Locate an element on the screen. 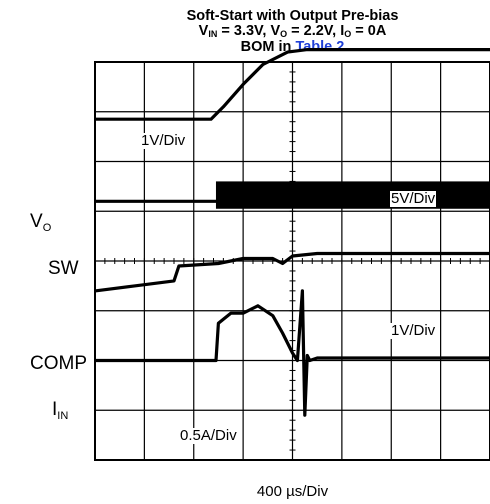  chart-subtitle: VIN = 3.3V, VO = 2.2V, IO = 0A is located at coordinates (292, 31).